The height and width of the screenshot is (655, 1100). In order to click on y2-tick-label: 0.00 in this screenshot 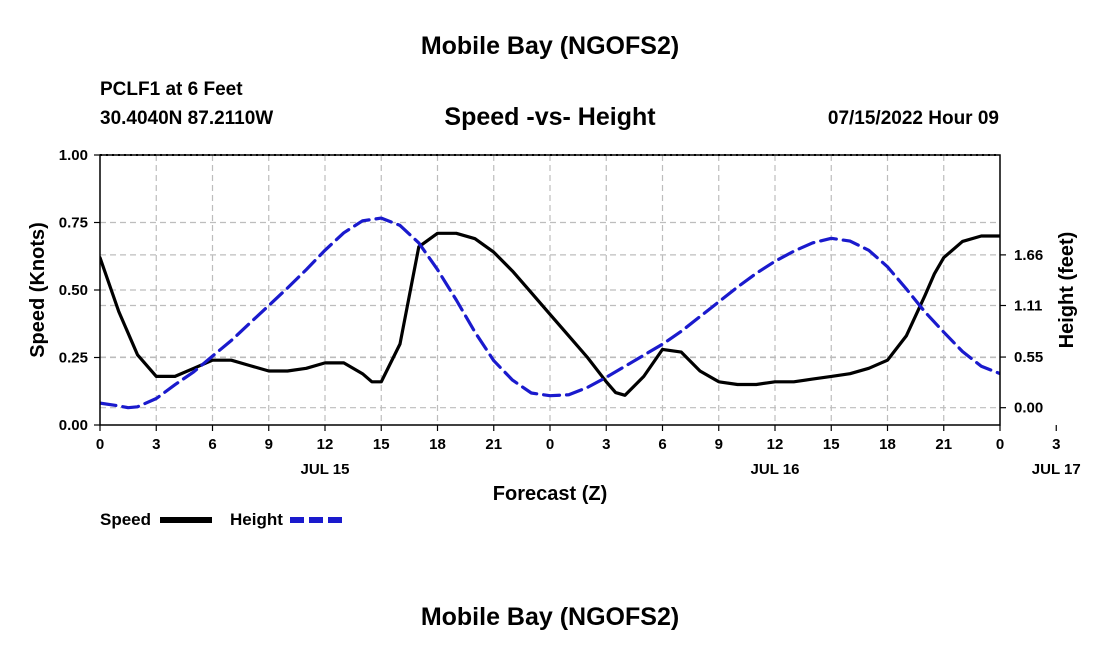, I will do `click(1028, 408)`.